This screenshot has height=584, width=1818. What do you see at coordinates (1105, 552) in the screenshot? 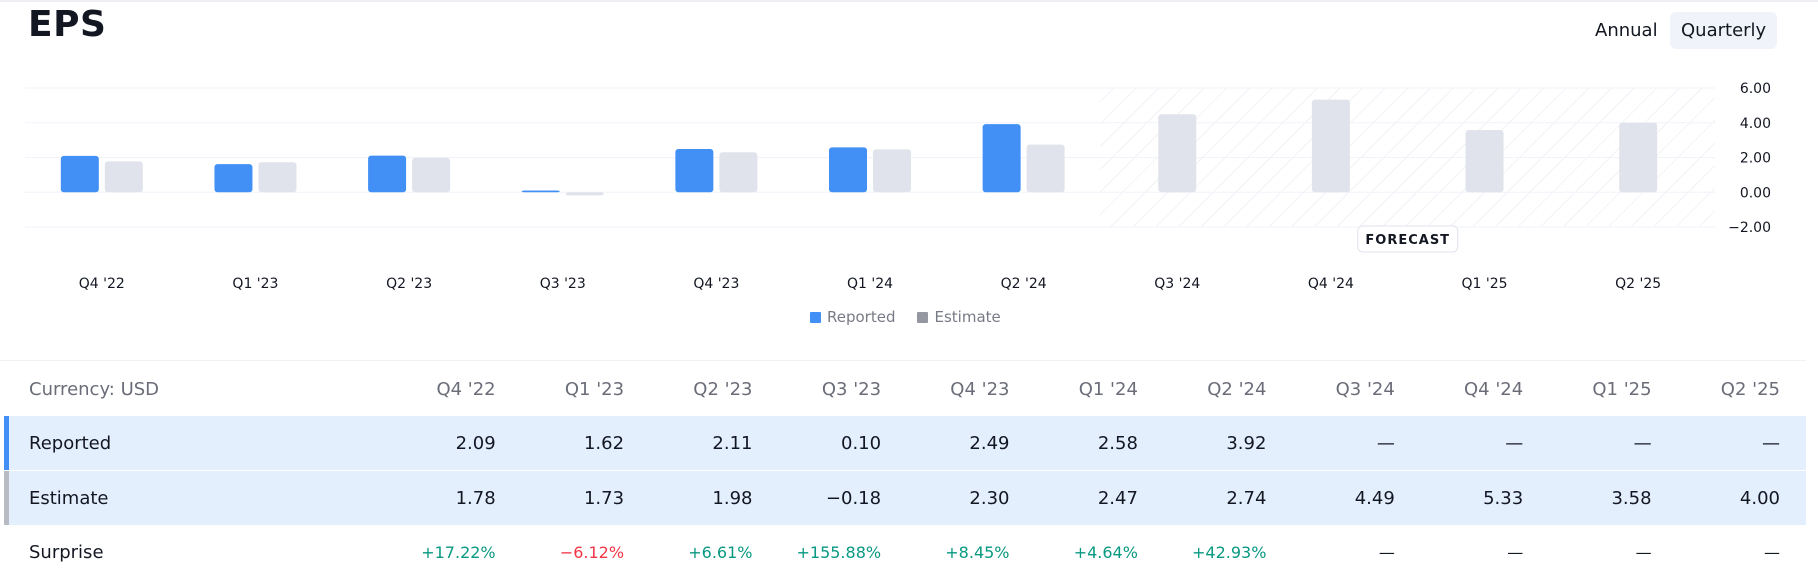
I see `table-cell: +4.64%` at bounding box center [1105, 552].